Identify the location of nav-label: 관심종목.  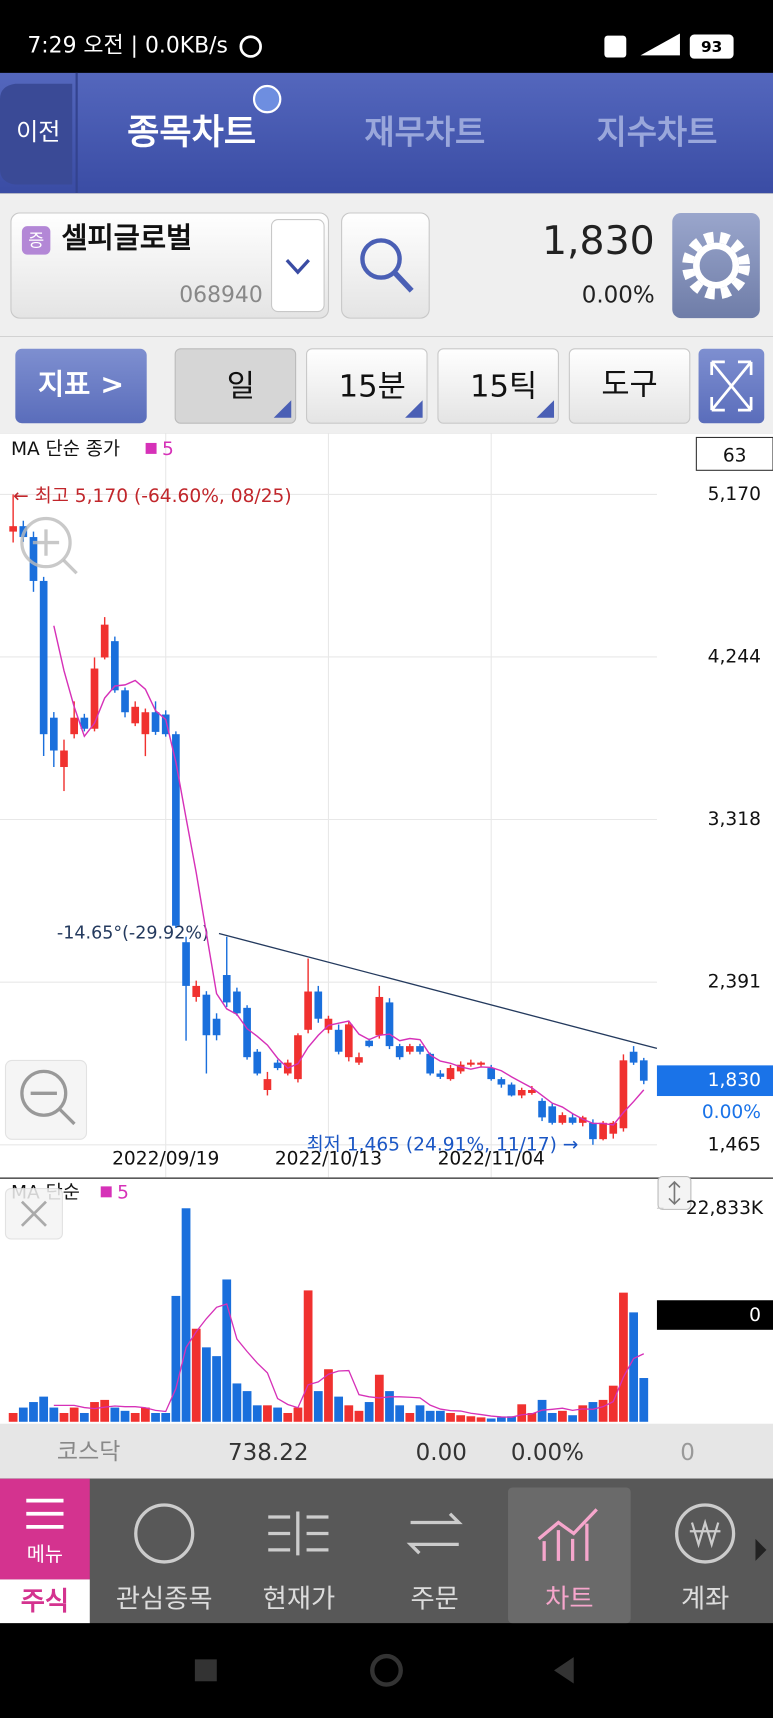
(164, 1600).